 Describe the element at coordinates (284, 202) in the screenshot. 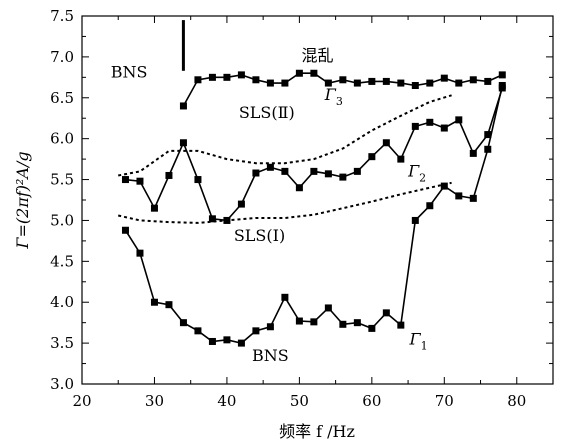

I see `series-line-dashed` at that location.